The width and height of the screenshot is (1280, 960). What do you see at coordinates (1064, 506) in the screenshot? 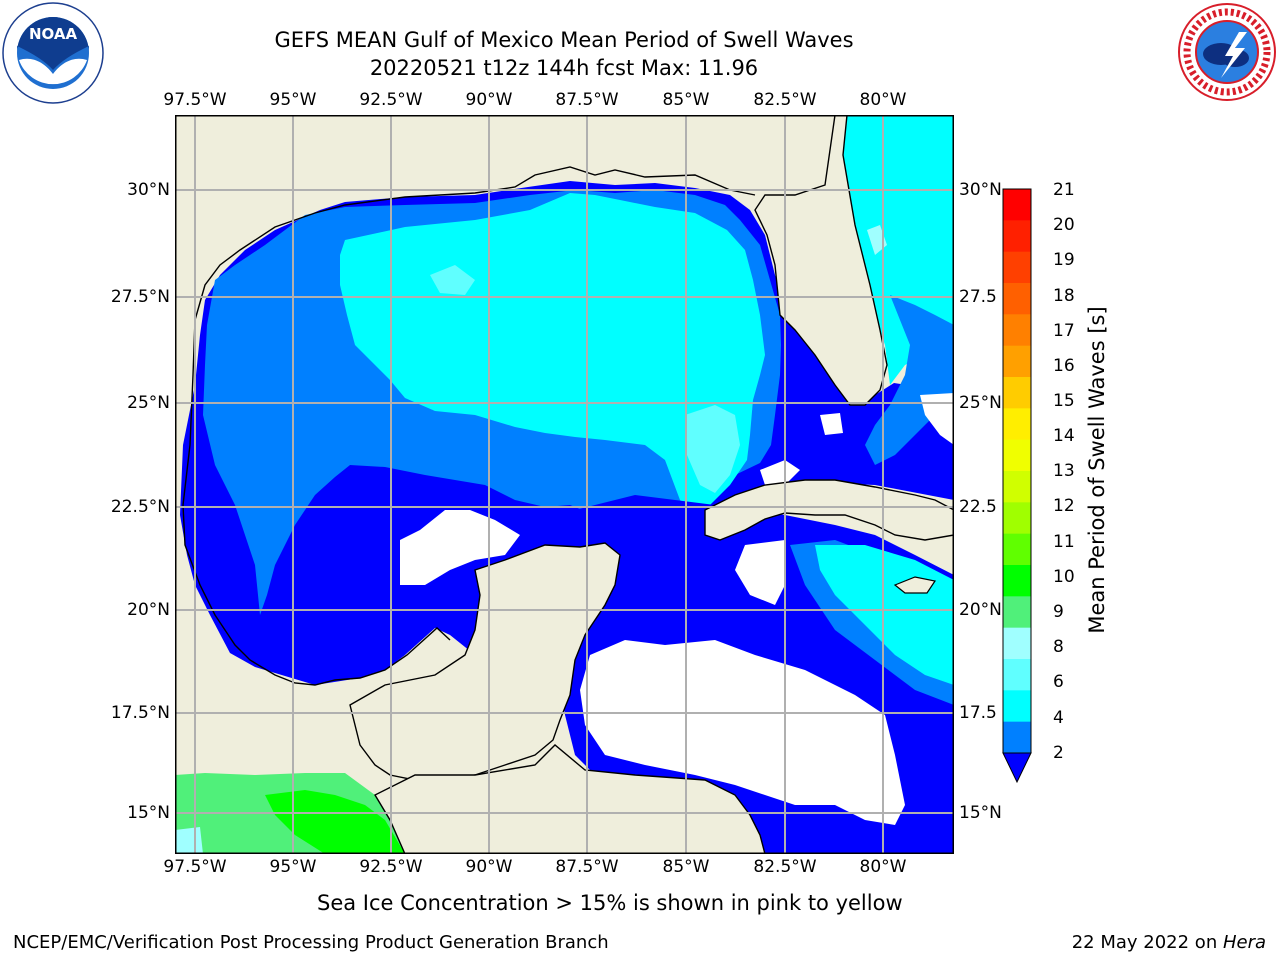
I see `colorbar-tick: 12` at bounding box center [1064, 506].